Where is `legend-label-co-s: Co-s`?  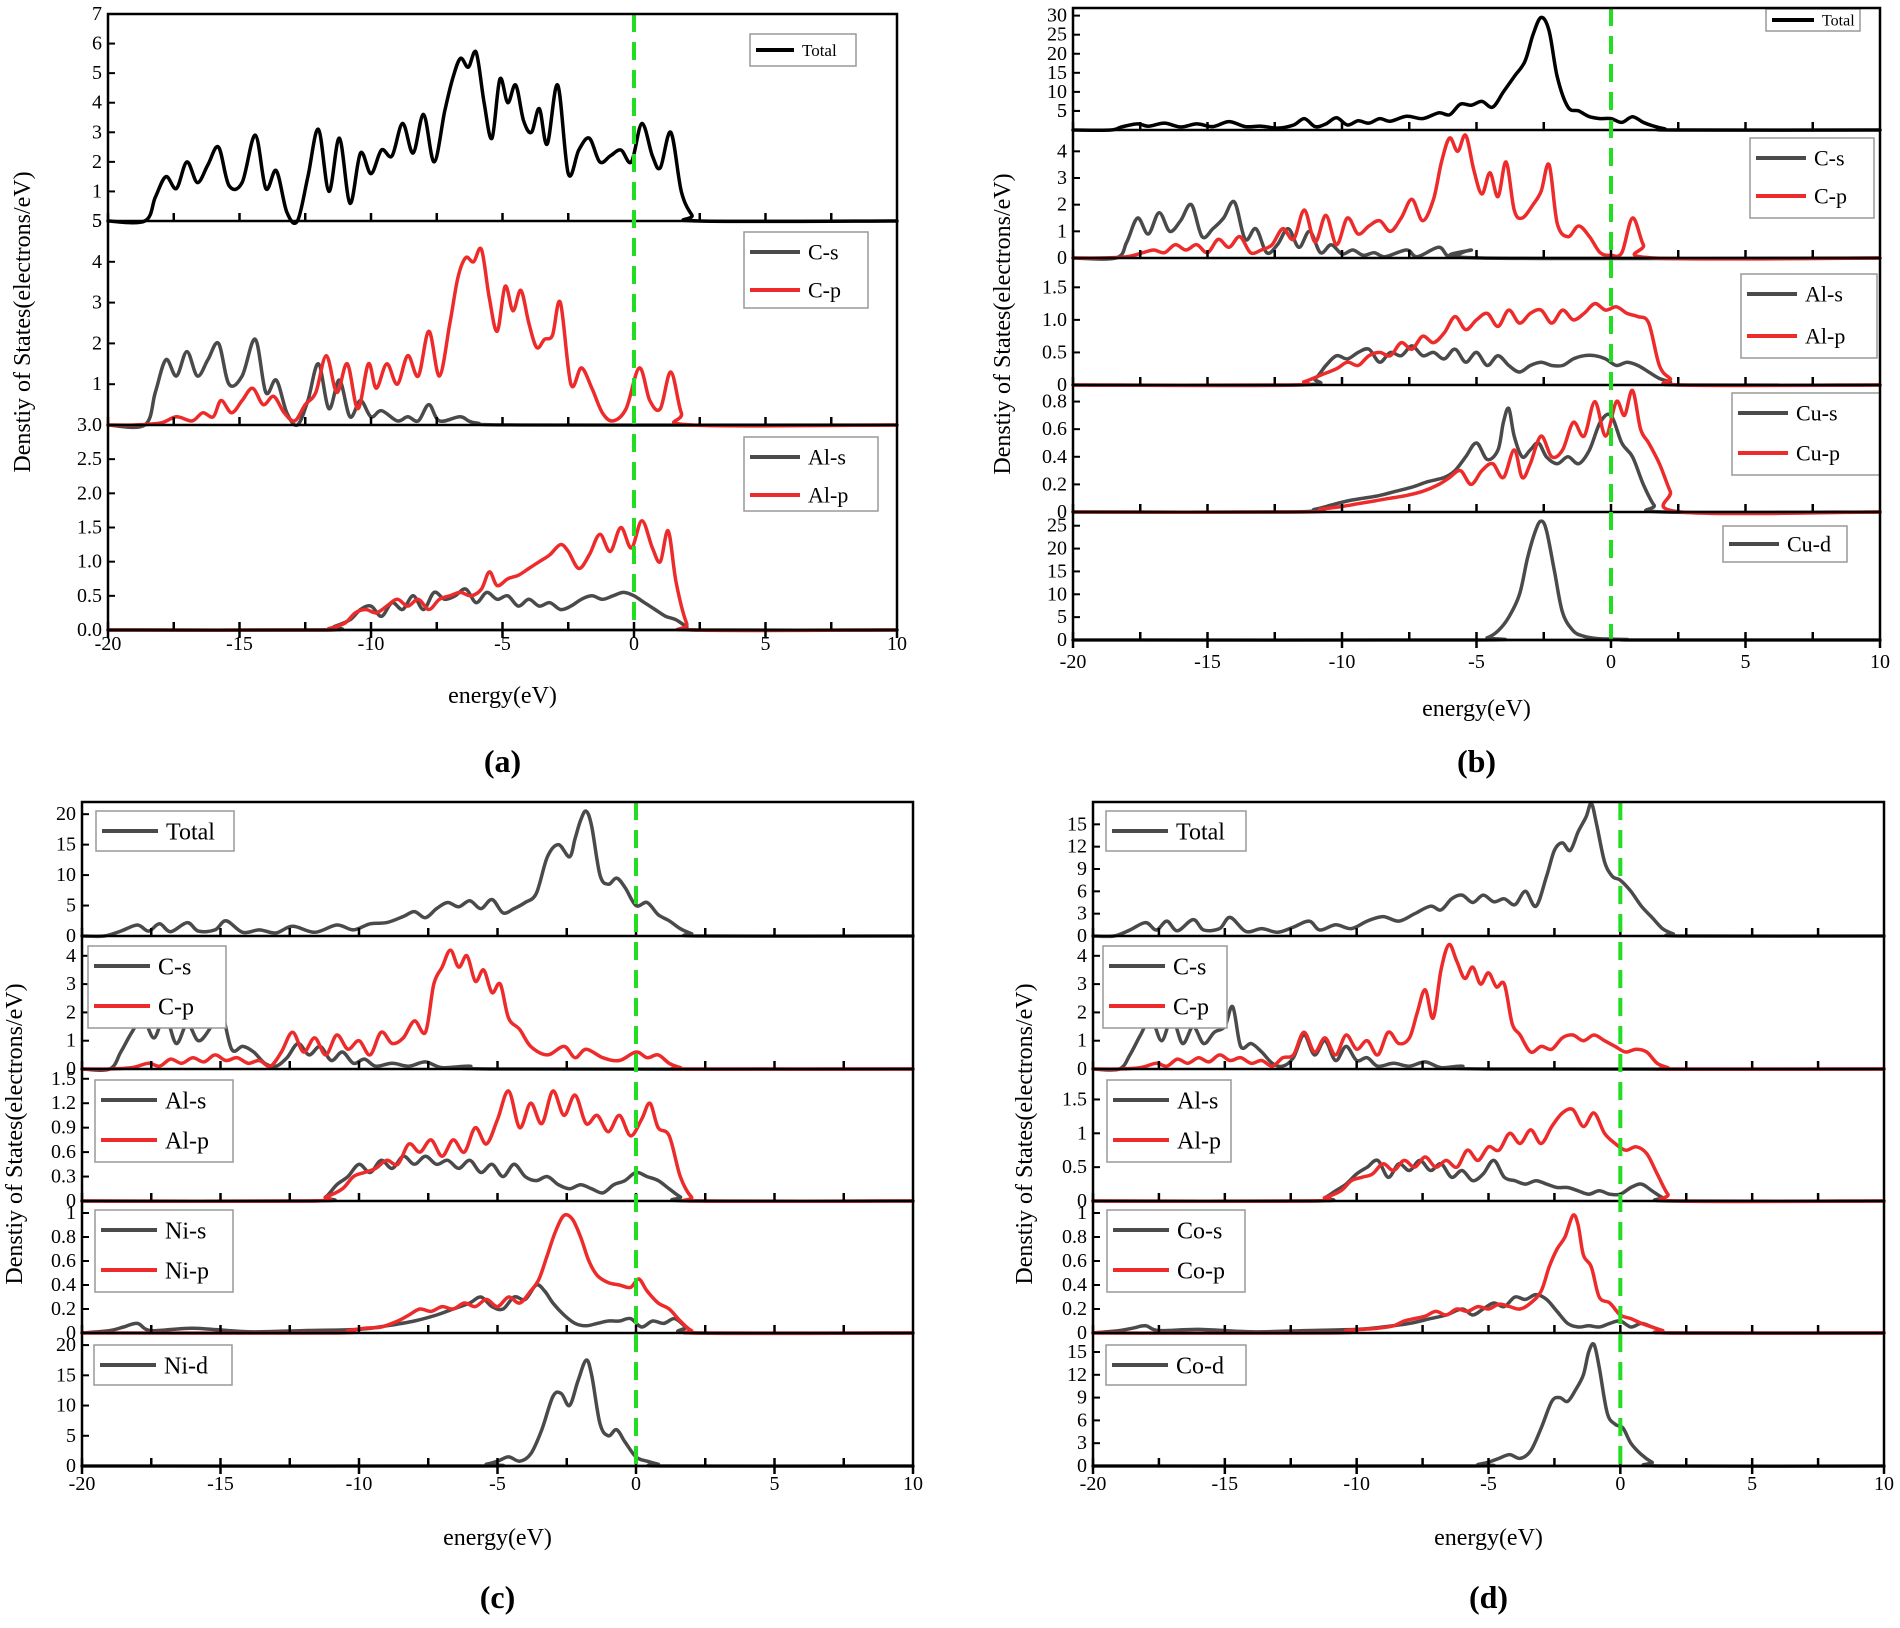
legend-label-co-s: Co-s is located at coordinates (1199, 1231).